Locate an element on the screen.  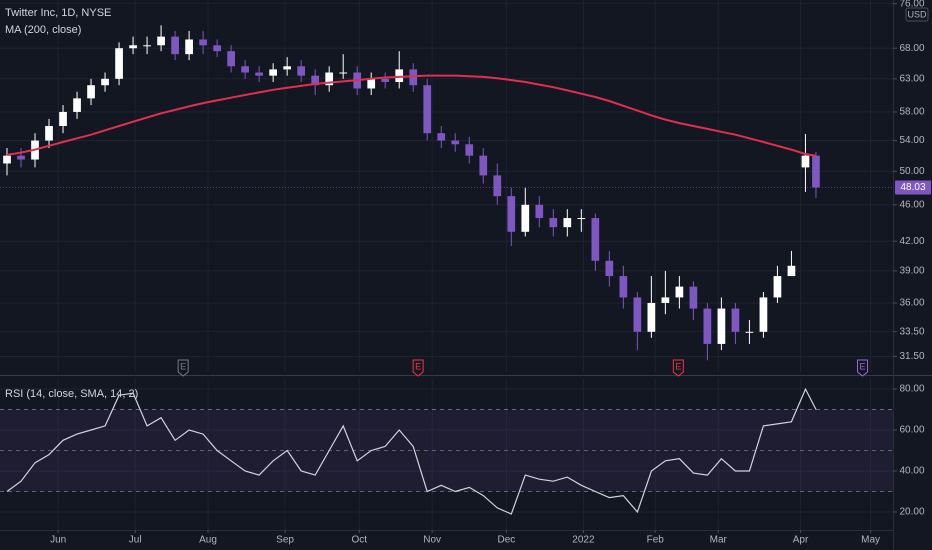
y-tick-label: 20.00 is located at coordinates (911, 512).